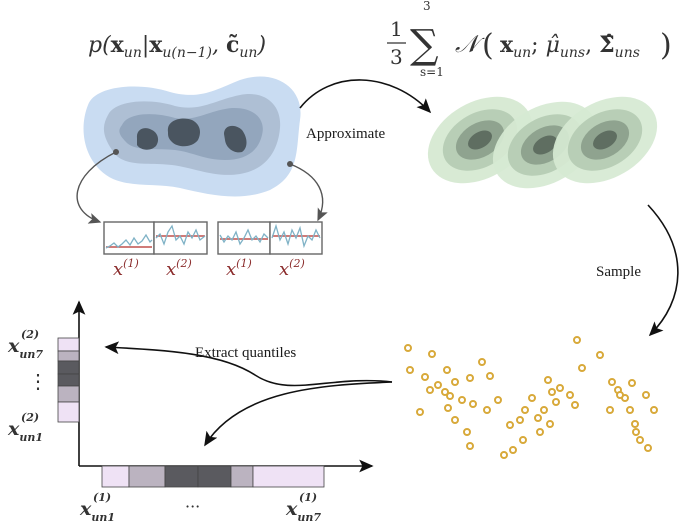 The image size is (685, 527). What do you see at coordinates (38, 381) in the screenshot?
I see `y-quantile-dots: ⋮` at bounding box center [38, 381].